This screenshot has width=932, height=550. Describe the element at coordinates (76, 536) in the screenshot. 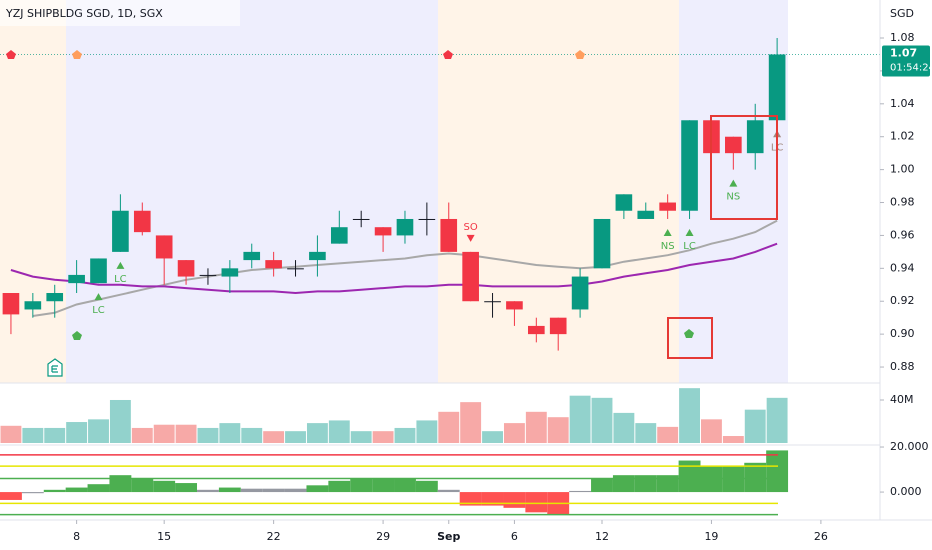

I see `x-tick-label: 8` at that location.